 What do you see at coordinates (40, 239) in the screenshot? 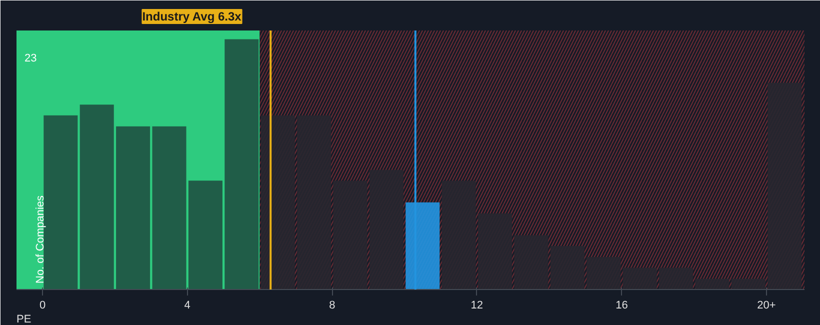
I see `y-axis-title: No. of Companies` at bounding box center [40, 239].